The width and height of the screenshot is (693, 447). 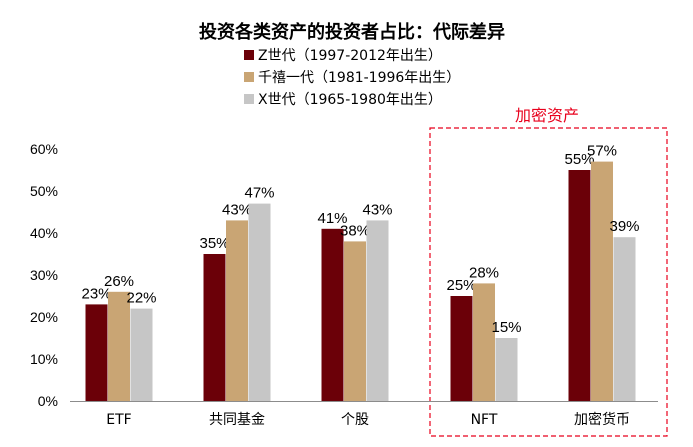 What do you see at coordinates (96, 293) in the screenshot?
I see `data-label-0-0: 23%` at bounding box center [96, 293].